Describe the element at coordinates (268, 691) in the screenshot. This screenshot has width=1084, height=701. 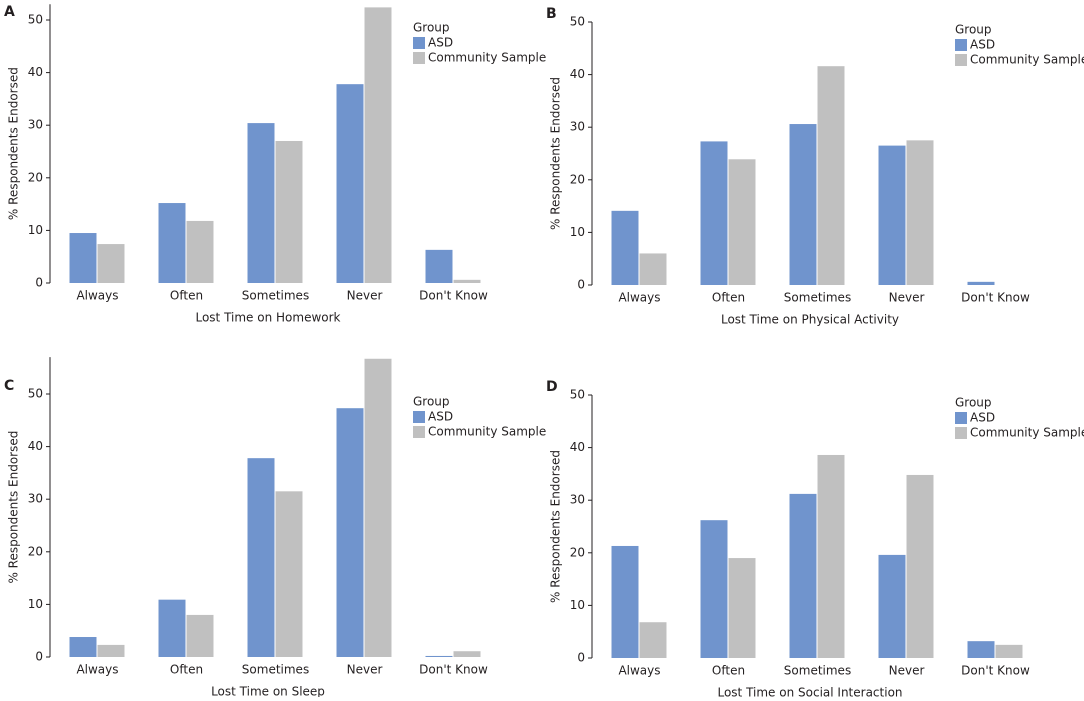
I see `x-axis-label: Lost Time on Sleep` at that location.